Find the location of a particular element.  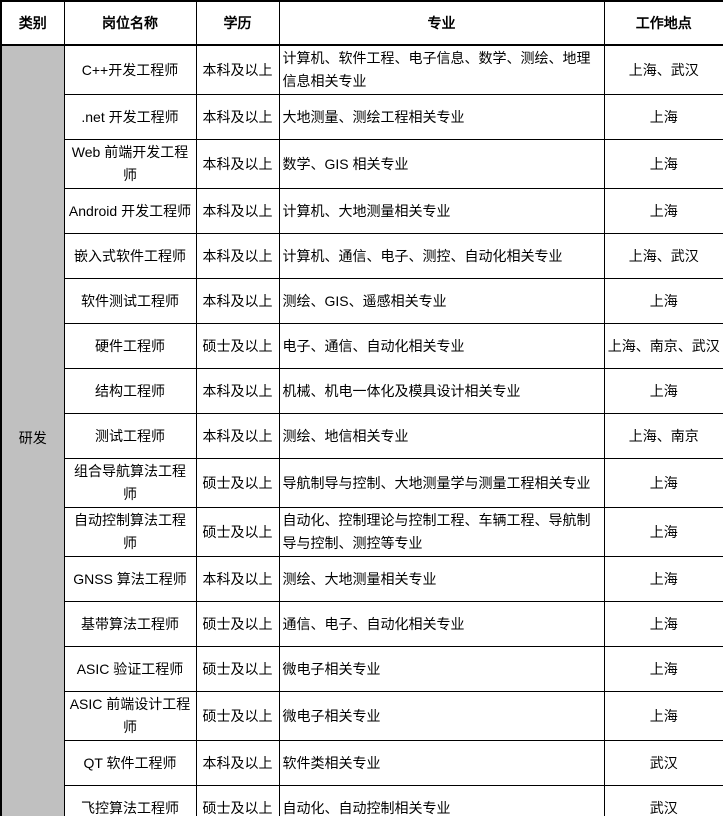

major-cell: 电子、通信、自动化相关专业 is located at coordinates (441, 346).